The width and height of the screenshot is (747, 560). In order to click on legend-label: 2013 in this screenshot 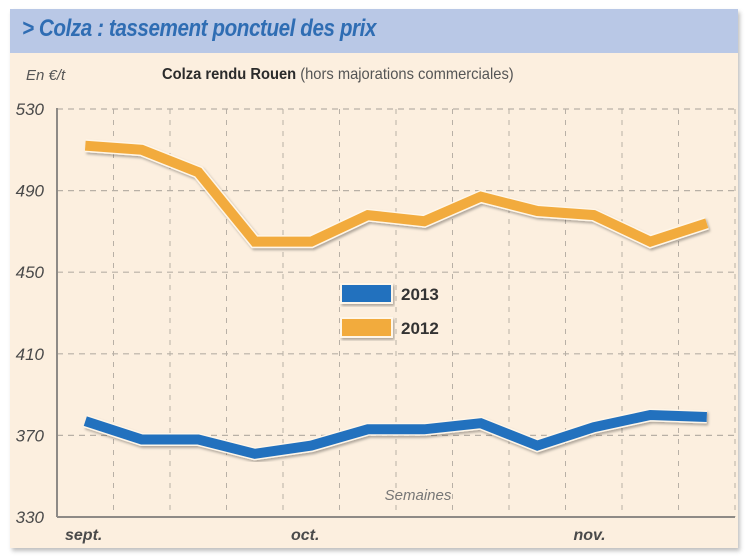, I will do `click(420, 294)`.